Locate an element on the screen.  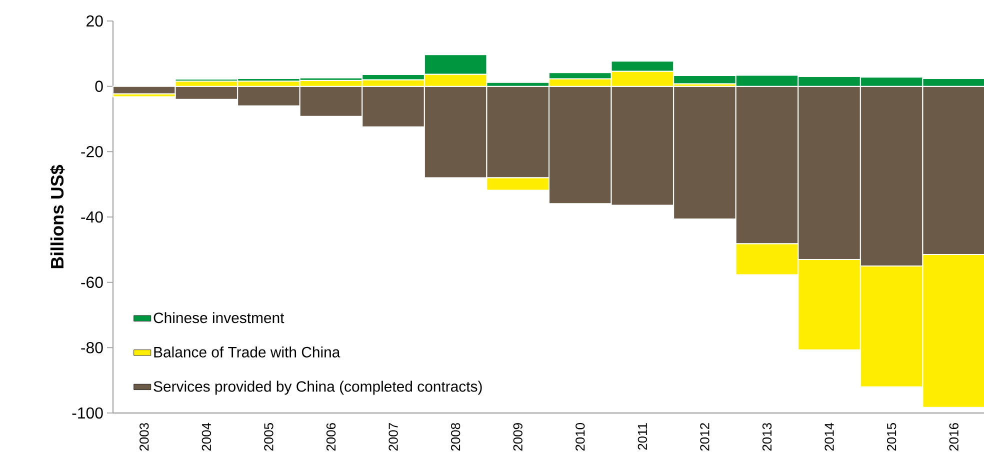
x-tick-label: 2016 is located at coordinates (953, 437).